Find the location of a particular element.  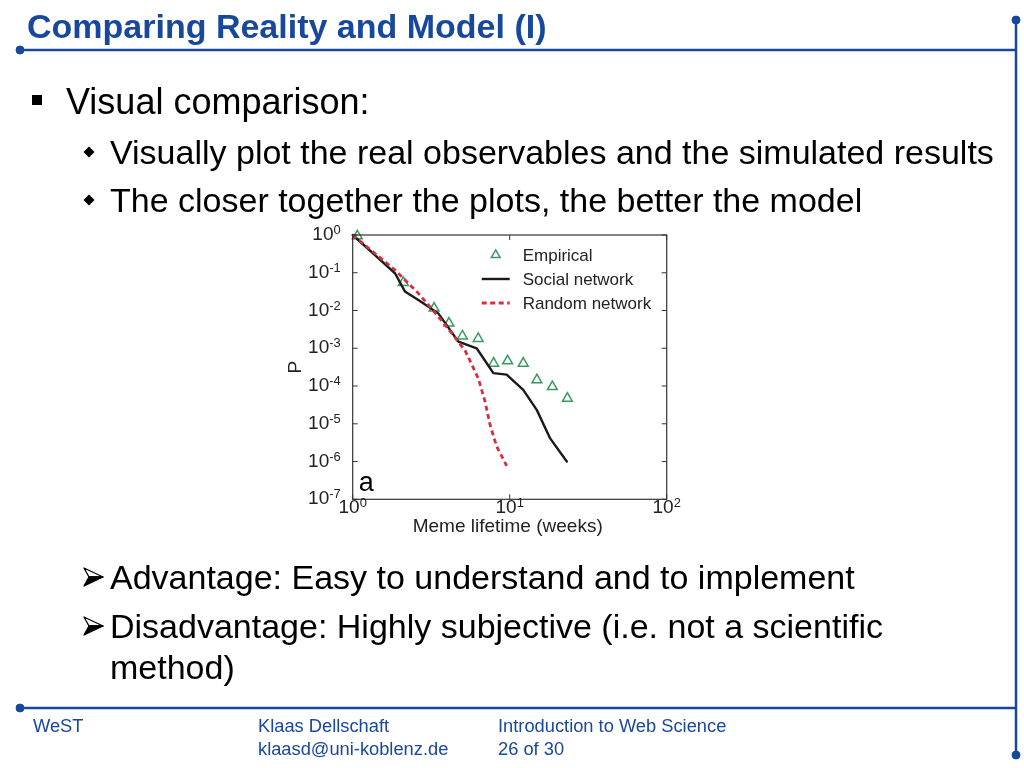

y-tick-label: 10$^{-4}$ is located at coordinates (324, 384).